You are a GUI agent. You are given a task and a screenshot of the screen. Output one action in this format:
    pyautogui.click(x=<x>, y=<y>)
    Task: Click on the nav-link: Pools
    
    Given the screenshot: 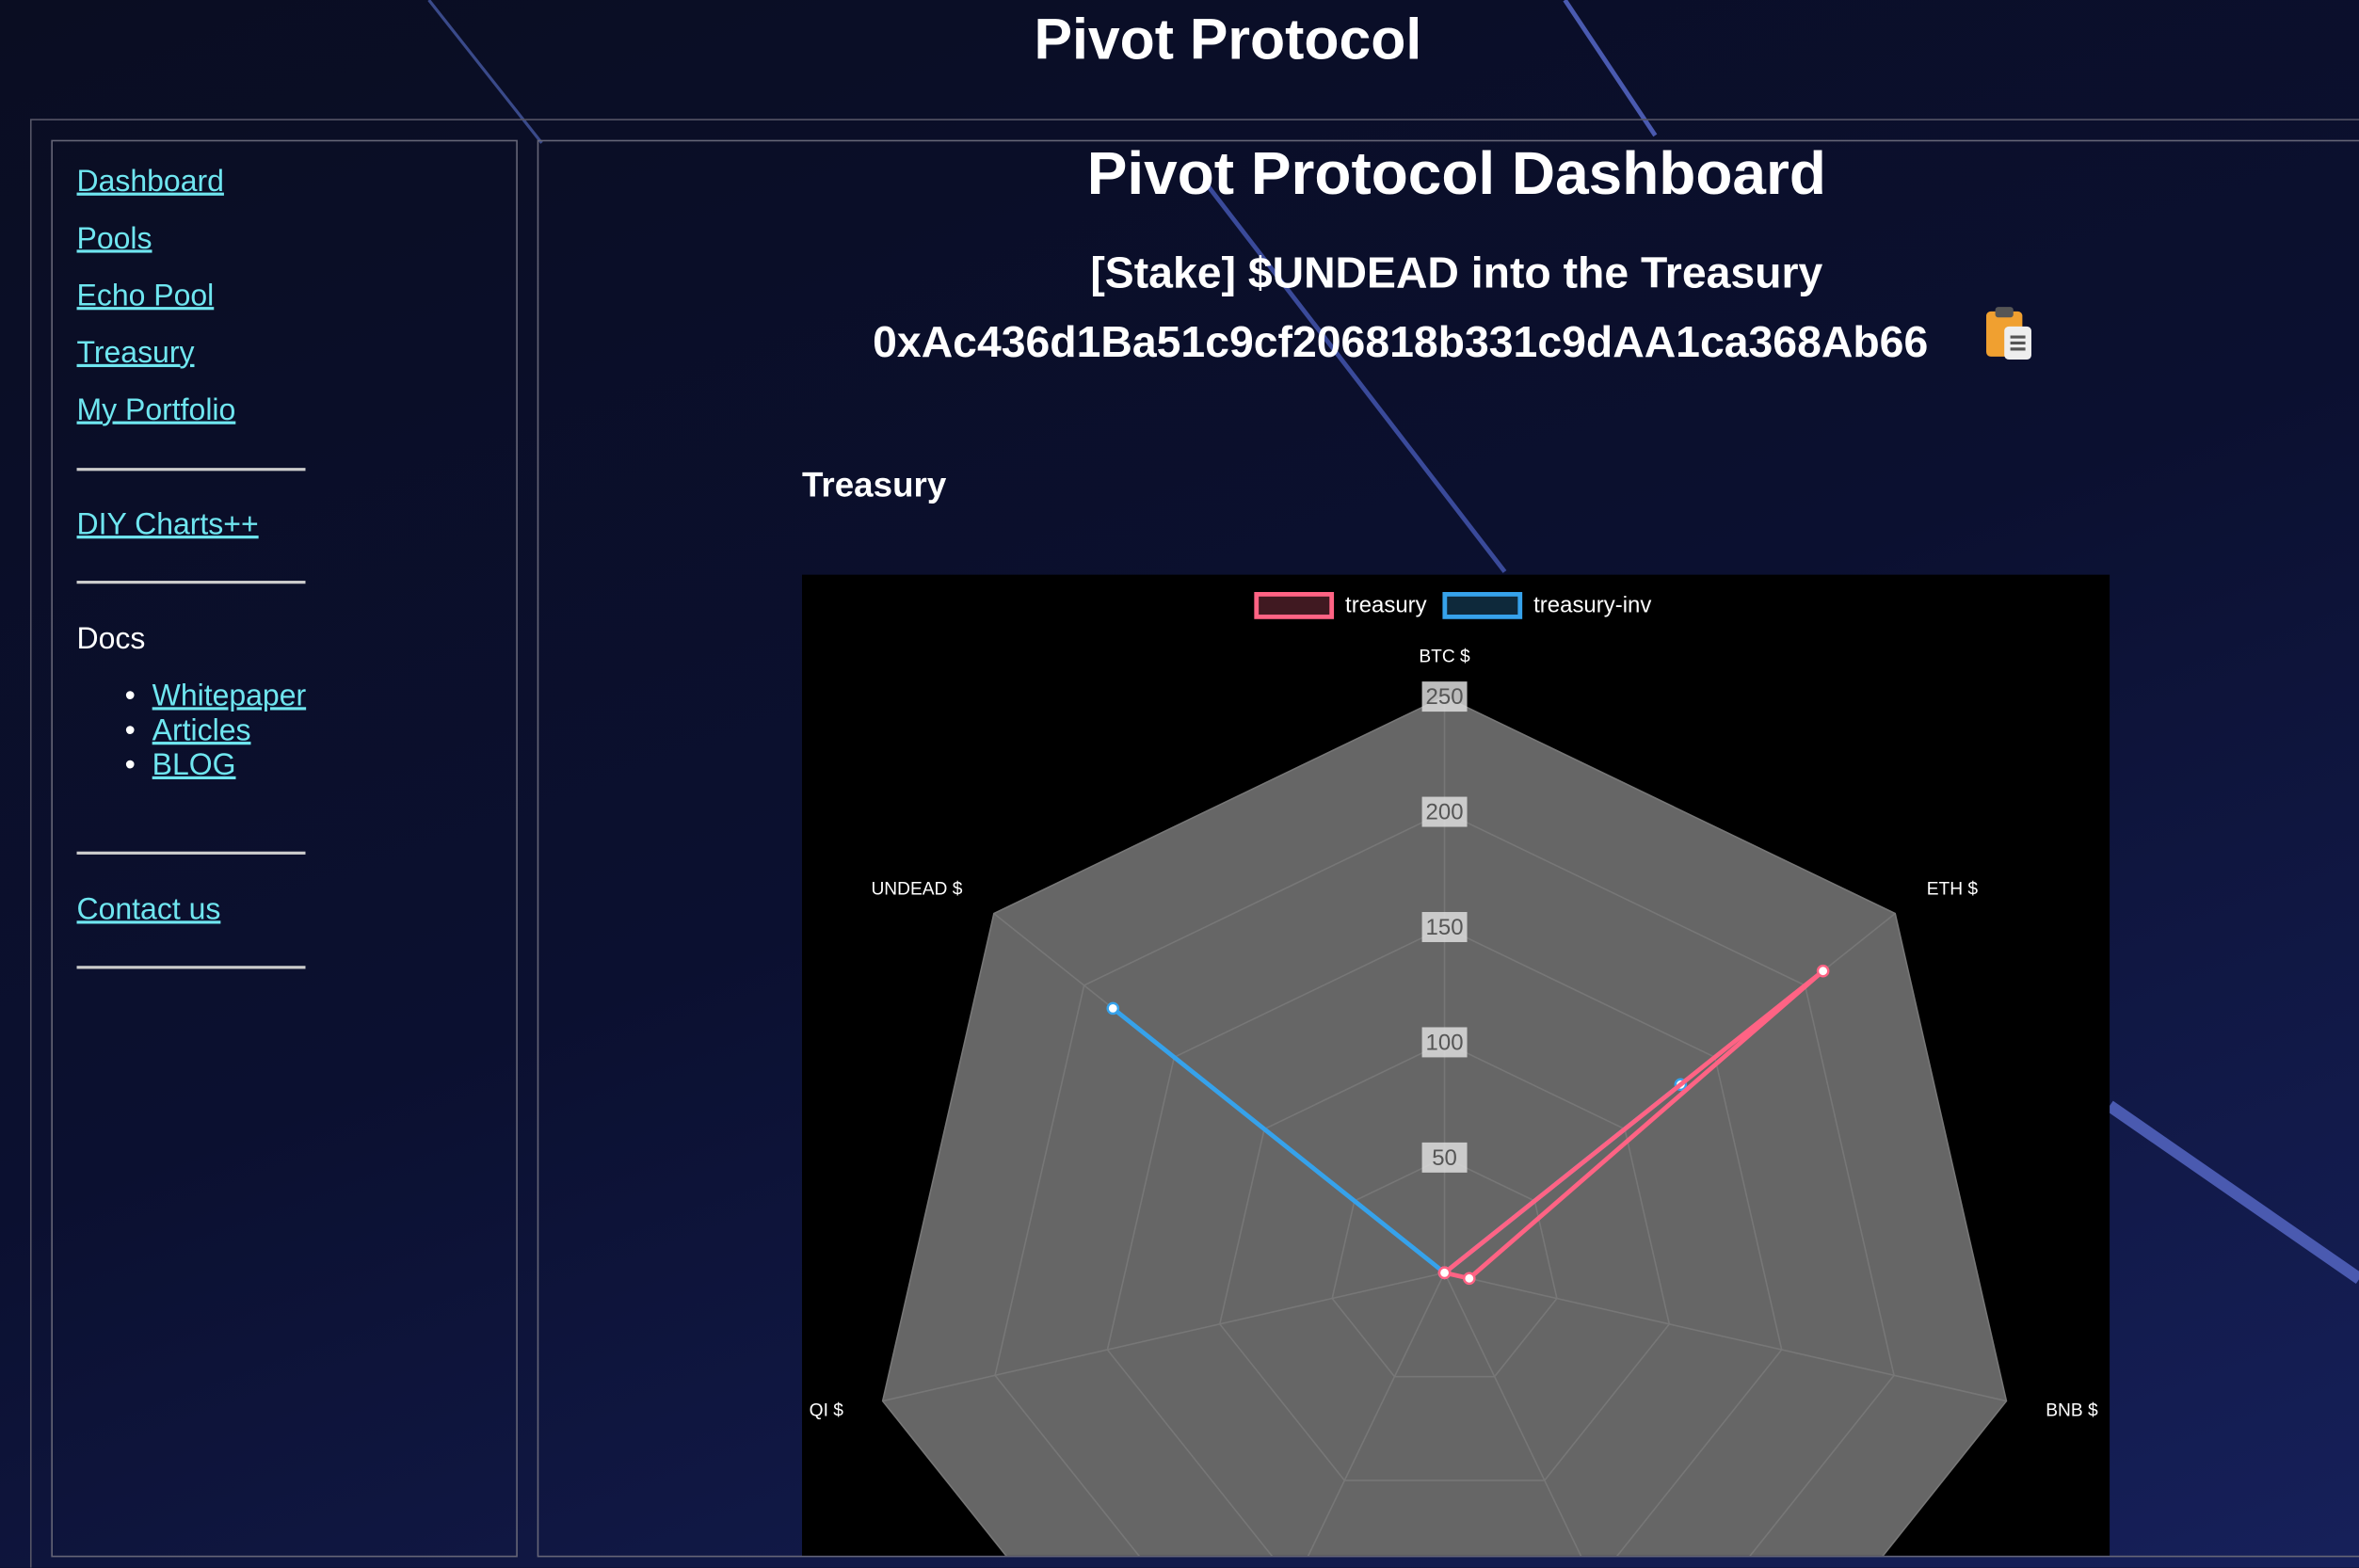 What is the action you would take?
    pyautogui.click(x=114, y=239)
    